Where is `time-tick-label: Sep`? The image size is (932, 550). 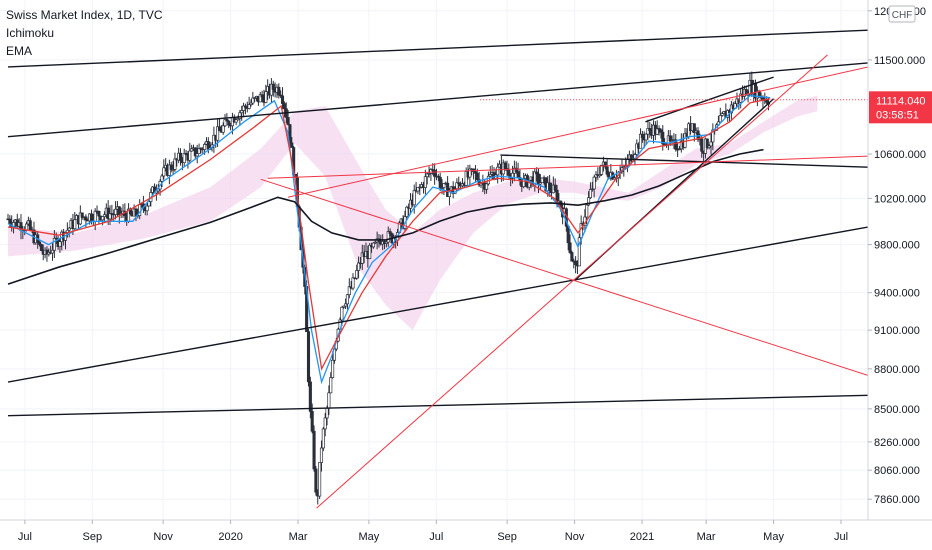 time-tick-label: Sep is located at coordinates (93, 537).